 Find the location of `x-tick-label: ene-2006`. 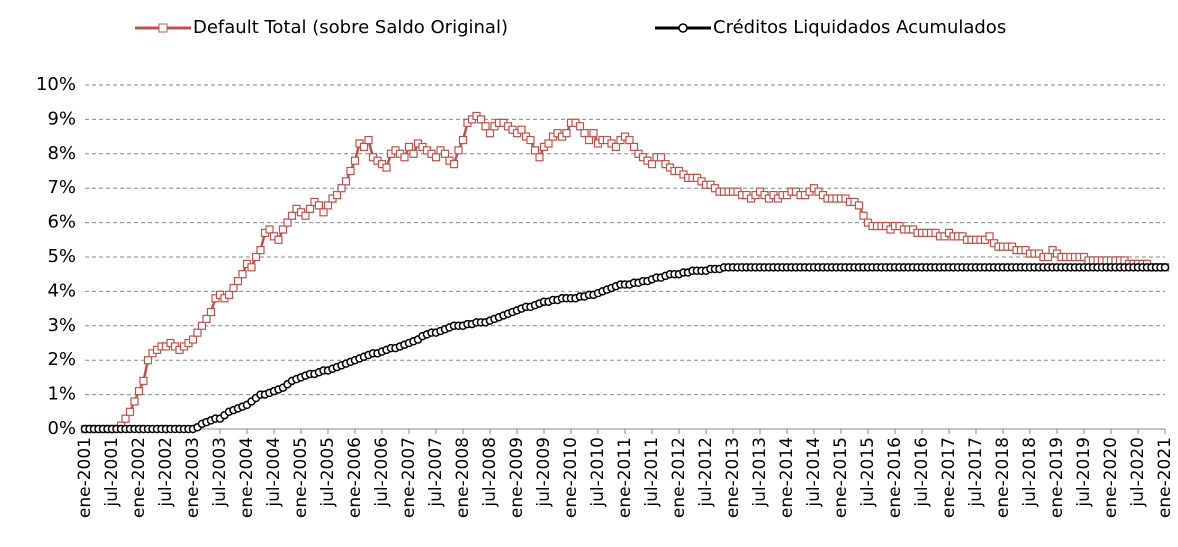

x-tick-label: ene-2006 is located at coordinates (355, 477).